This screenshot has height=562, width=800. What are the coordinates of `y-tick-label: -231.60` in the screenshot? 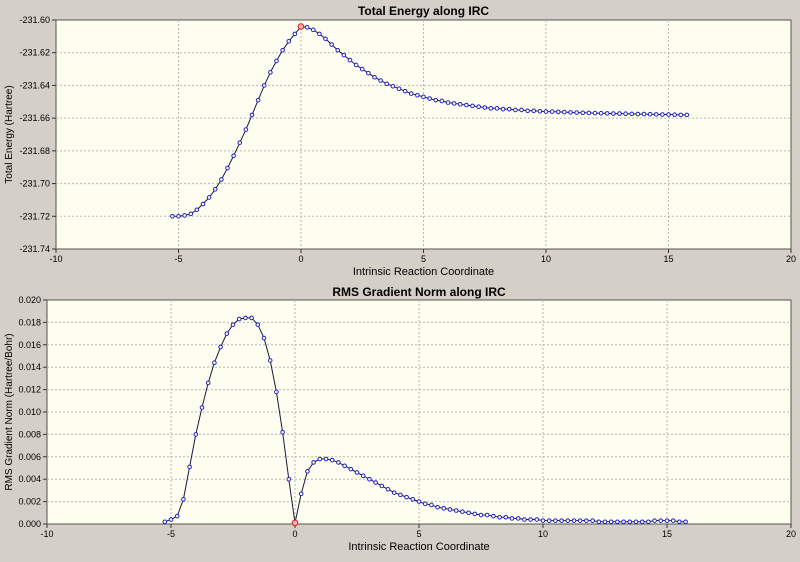 It's located at (34, 20).